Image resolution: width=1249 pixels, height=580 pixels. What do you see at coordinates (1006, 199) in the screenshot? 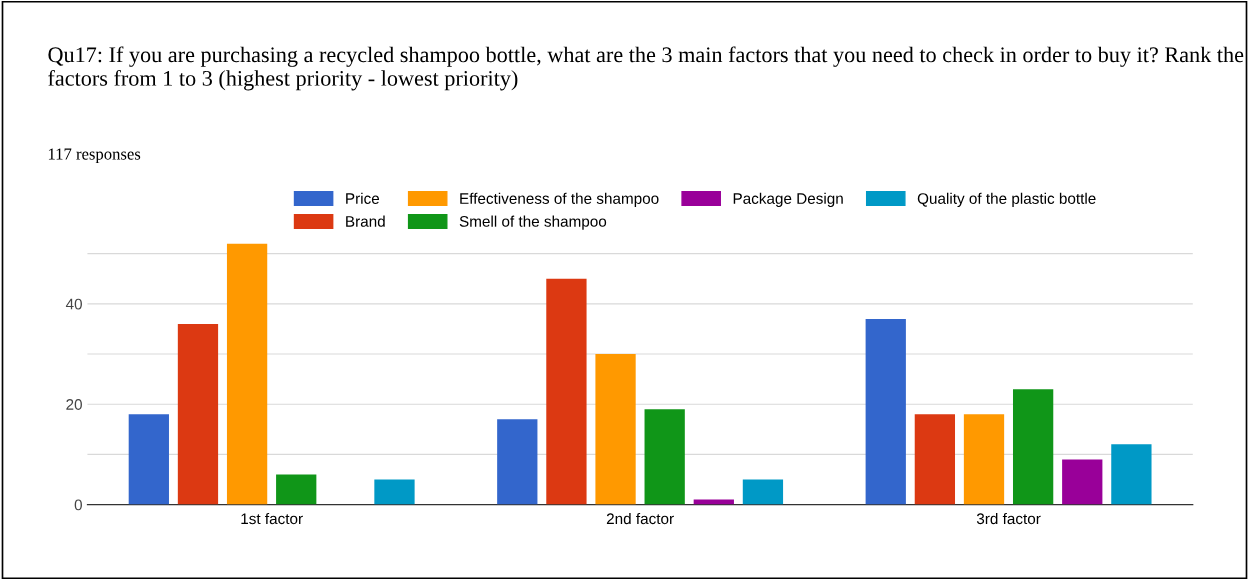
I see `legend-label: Quality of the plastic bottle` at bounding box center [1006, 199].